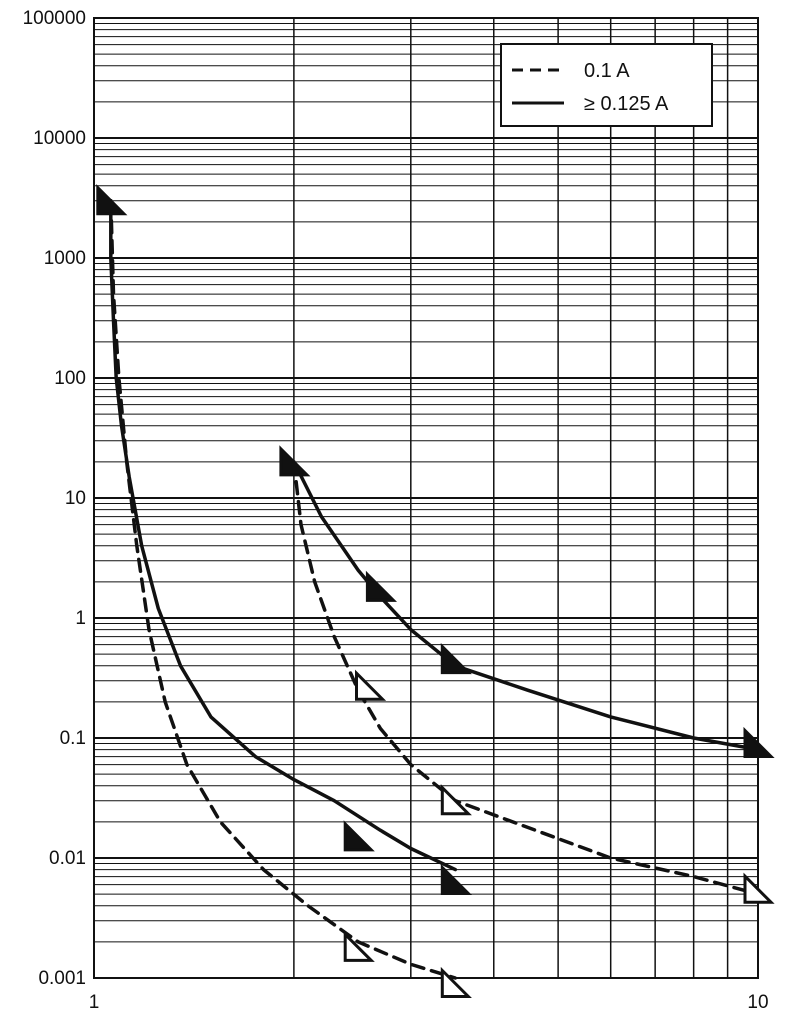  Describe the element at coordinates (626, 104) in the screenshot. I see `legend-label-solid: ≥ 0.125 A` at that location.